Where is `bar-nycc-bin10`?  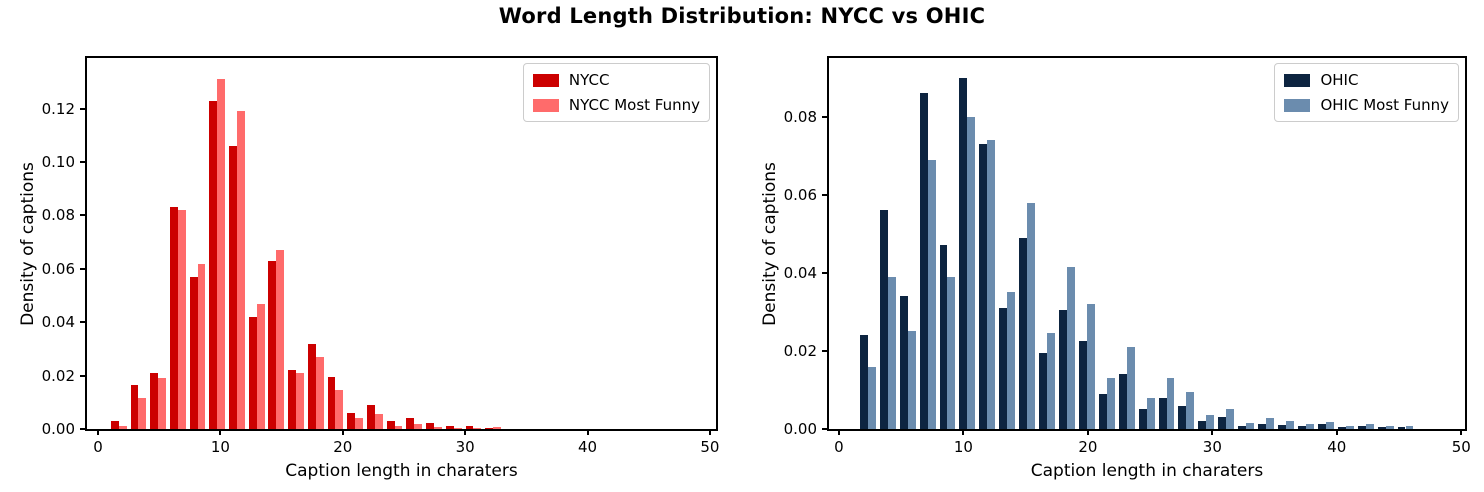
bar-nycc-bin10 is located at coordinates (311, 386).